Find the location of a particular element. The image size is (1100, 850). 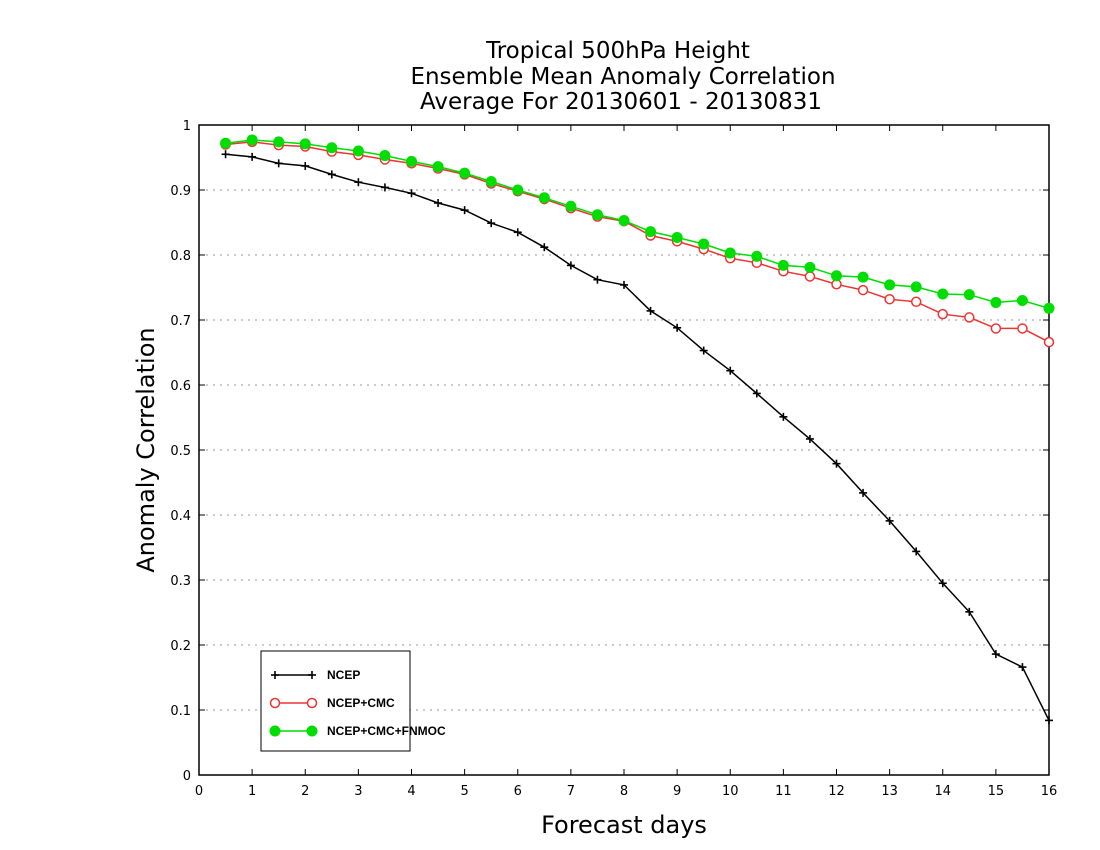

legend-entry: NCEP+CMC is located at coordinates (332, 703).